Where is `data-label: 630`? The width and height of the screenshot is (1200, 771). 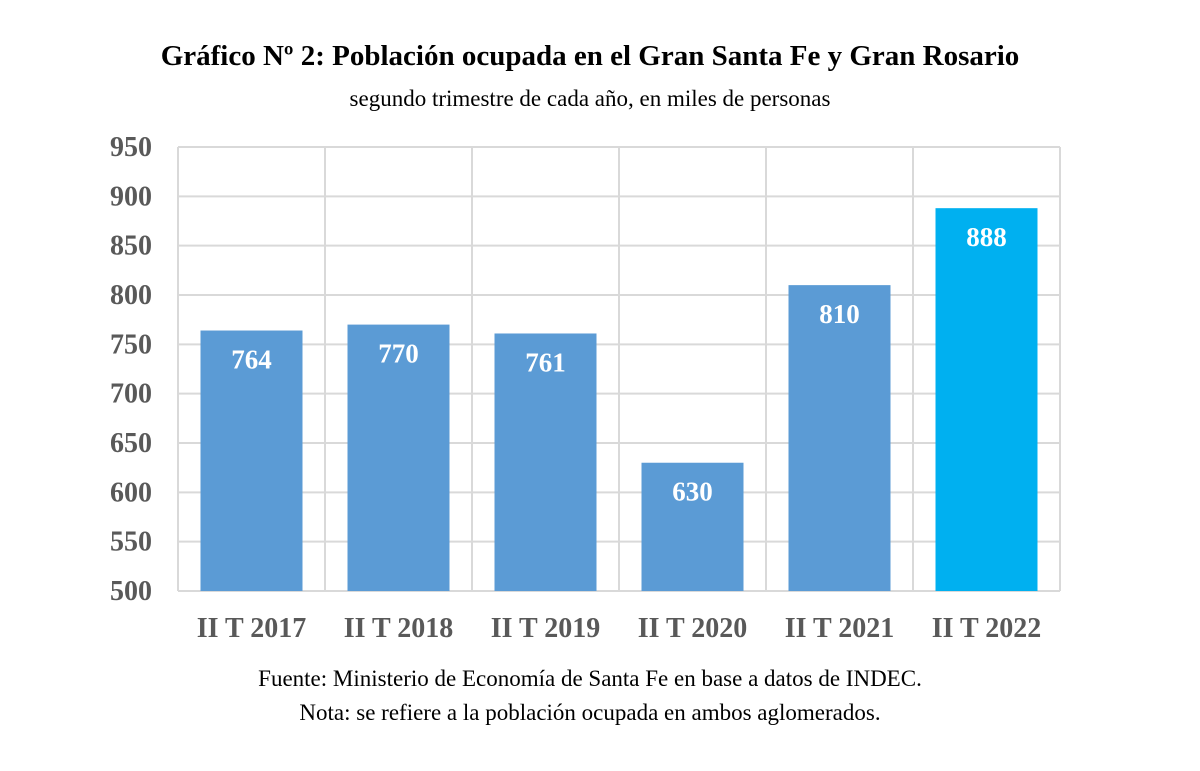
data-label: 630 is located at coordinates (692, 492).